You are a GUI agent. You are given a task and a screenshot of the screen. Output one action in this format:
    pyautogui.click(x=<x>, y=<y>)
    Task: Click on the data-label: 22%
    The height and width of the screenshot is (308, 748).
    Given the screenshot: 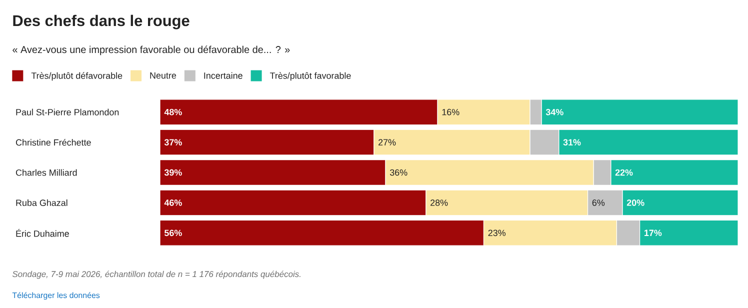 What is the action you would take?
    pyautogui.click(x=624, y=172)
    